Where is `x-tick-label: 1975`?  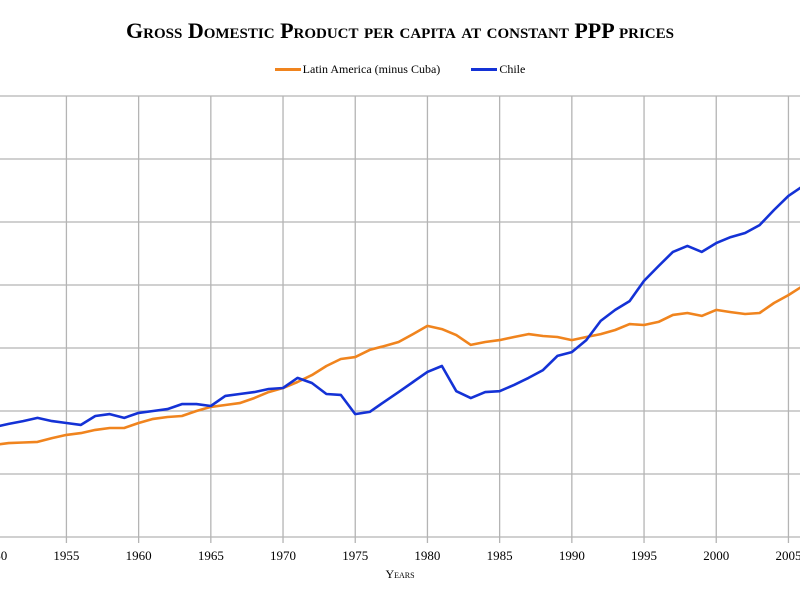
x-tick-label: 1975 is located at coordinates (355, 555).